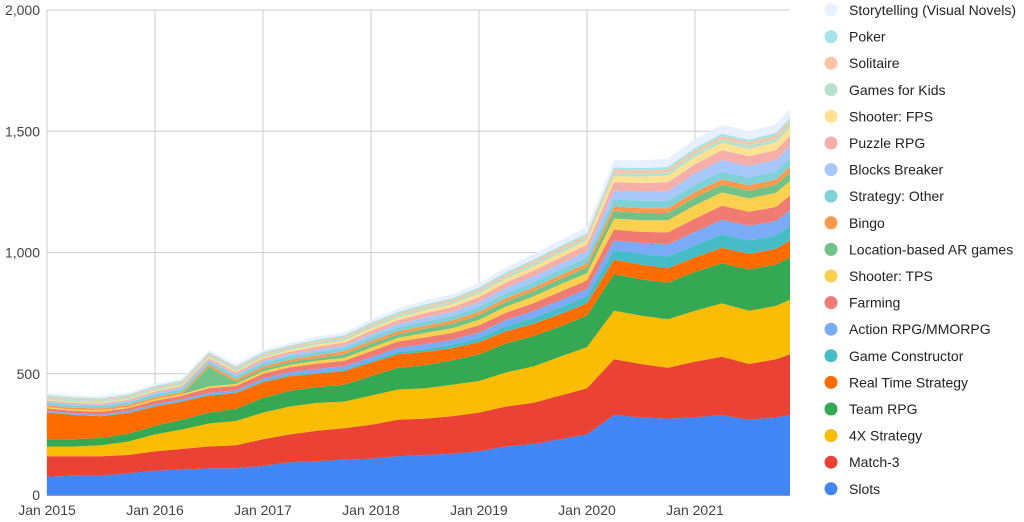 This screenshot has width=1024, height=522. I want to click on legend-item-action-rpg-mmorpg: Action RPG/MMORPG, so click(907, 329).